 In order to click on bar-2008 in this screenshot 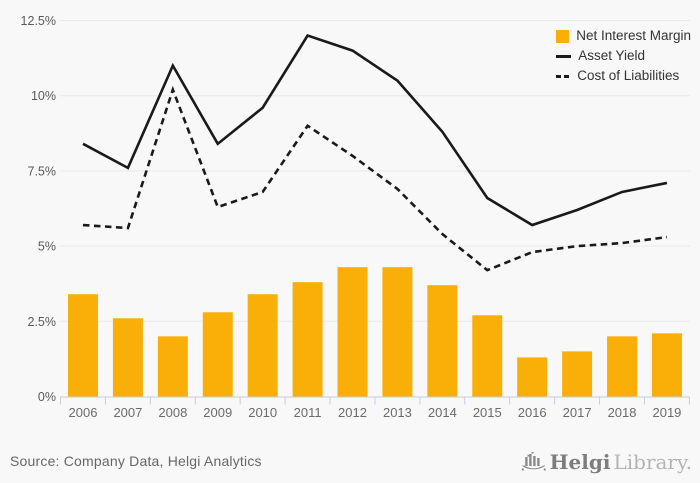, I will do `click(172, 366)`.